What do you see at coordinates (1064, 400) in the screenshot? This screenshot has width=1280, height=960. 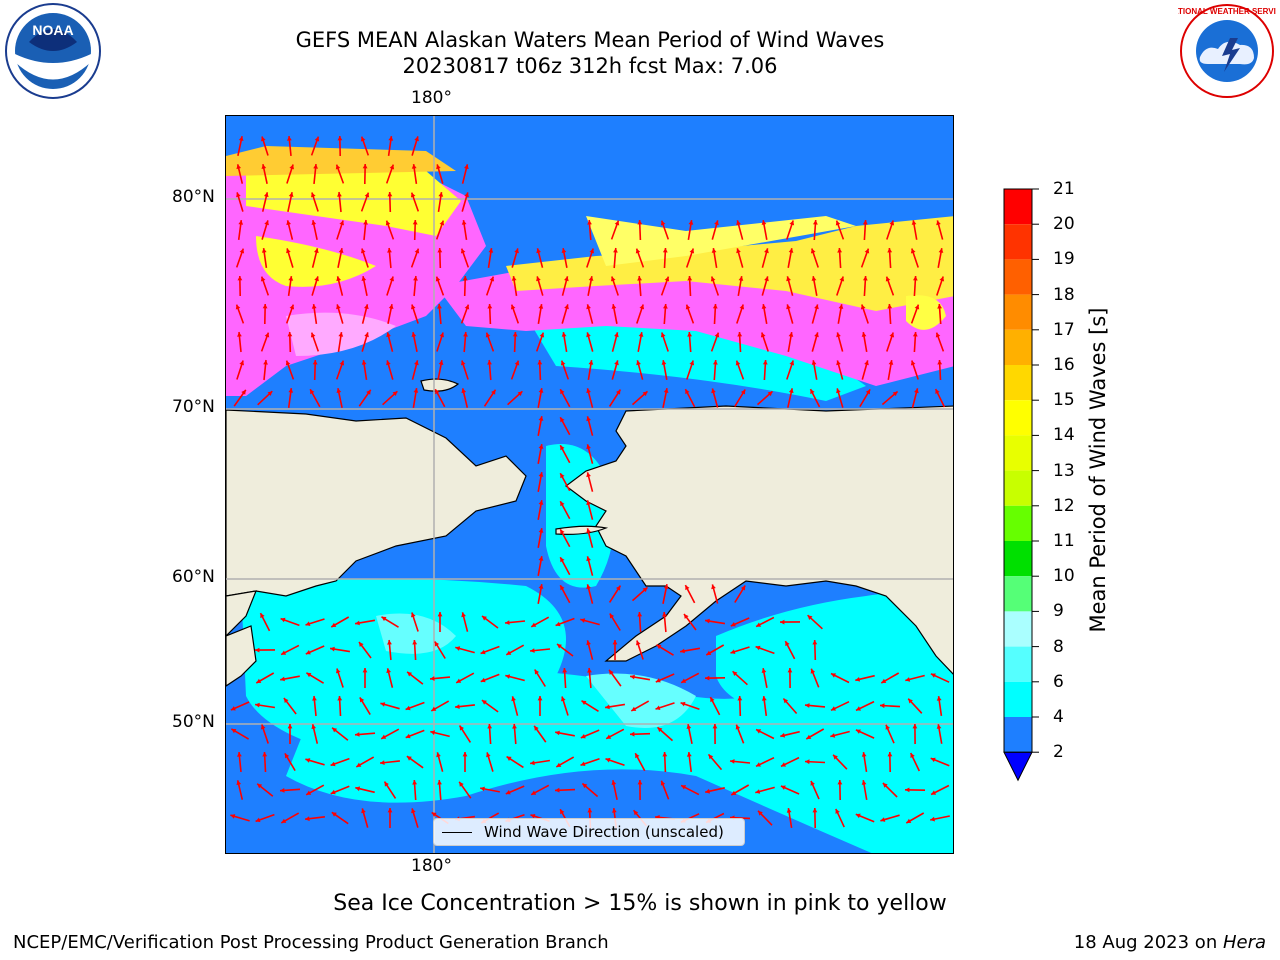 I see `colorbar-tick-label: 15` at bounding box center [1064, 400].